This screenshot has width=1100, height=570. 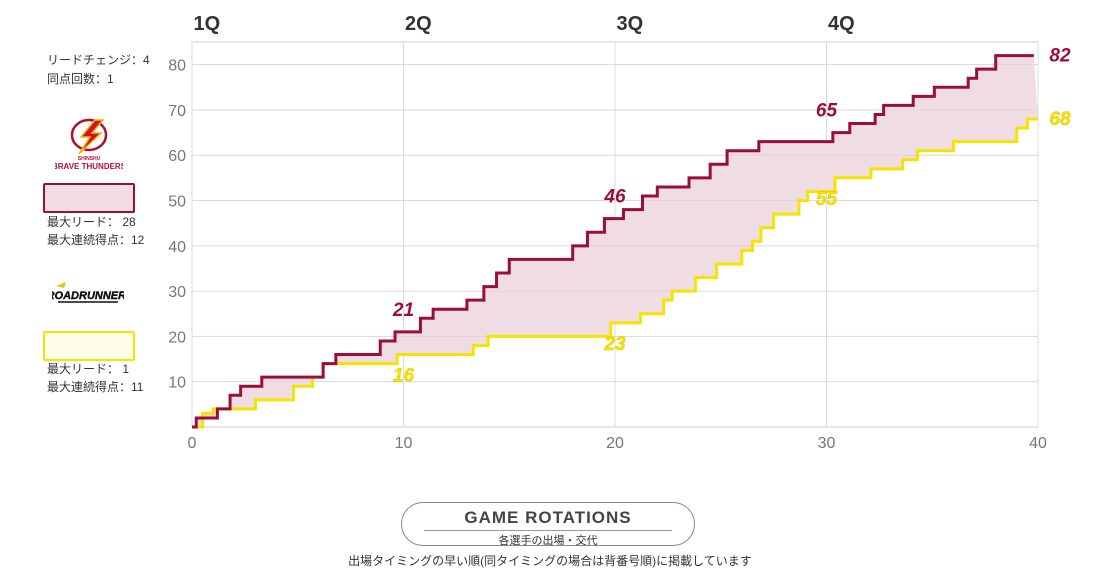 What do you see at coordinates (548, 541) in the screenshot?
I see `game-rotations-subtitle: 各選手の出場・交代` at bounding box center [548, 541].